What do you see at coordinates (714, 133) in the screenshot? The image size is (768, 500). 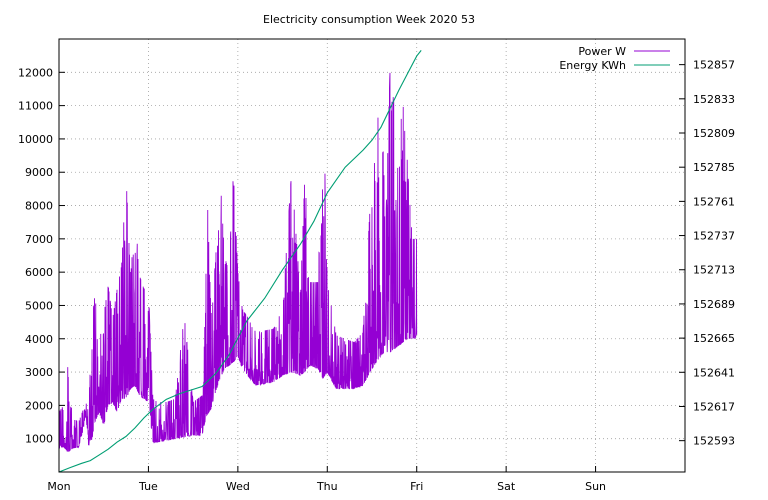 I see `y2-tick-label: 152809` at bounding box center [714, 133].